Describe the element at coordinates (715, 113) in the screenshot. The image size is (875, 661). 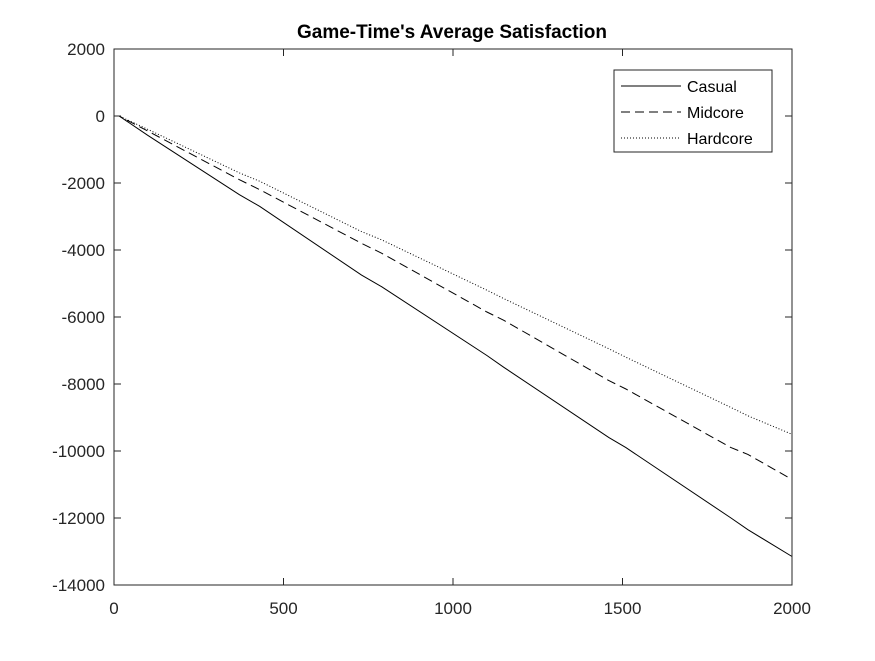
I see `legend-label-midcore: Midcore` at that location.